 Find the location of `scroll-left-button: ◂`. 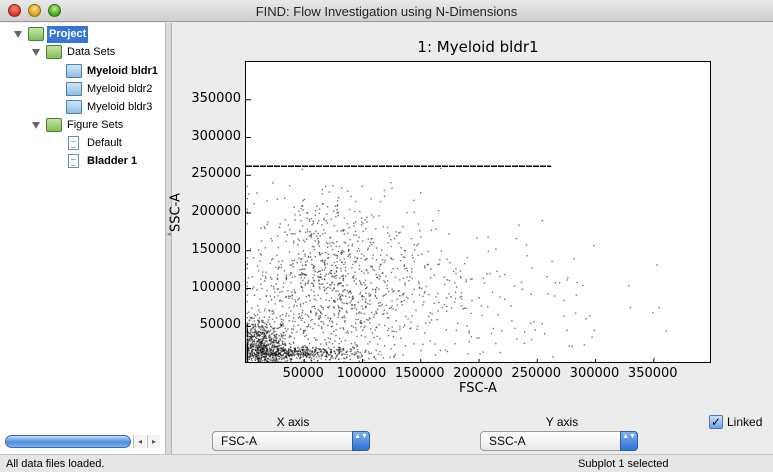

scroll-left-button: ◂ is located at coordinates (139, 441).